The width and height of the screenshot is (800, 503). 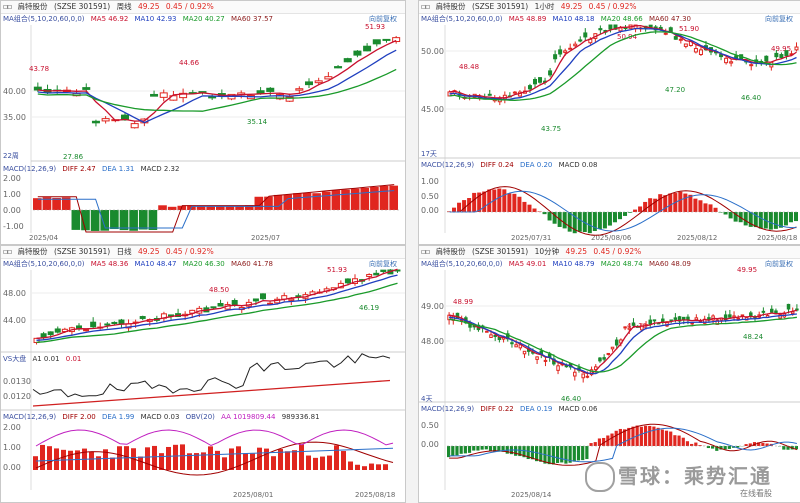 I want to click on ma5-line, so click(x=217, y=303).